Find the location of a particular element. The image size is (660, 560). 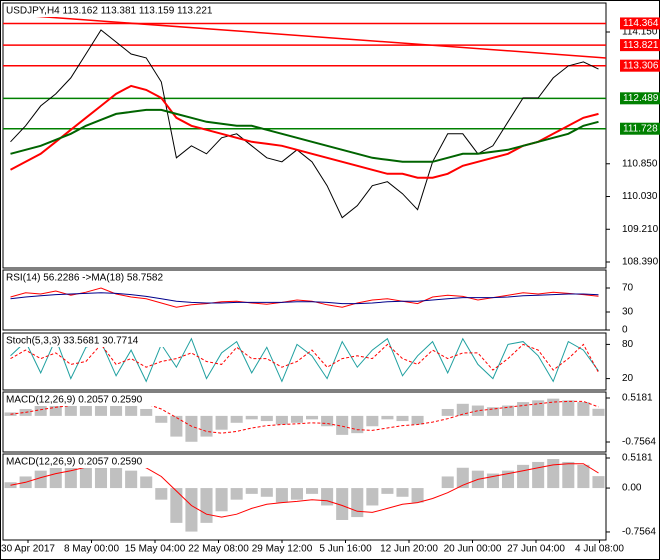

y-tick-label: 80 is located at coordinates (628, 344).